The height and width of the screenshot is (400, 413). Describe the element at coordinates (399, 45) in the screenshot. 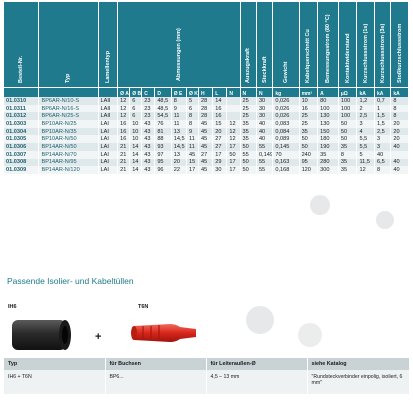

I see `header-peak-short-circuit: Stoßkurzschlussstrom` at that location.